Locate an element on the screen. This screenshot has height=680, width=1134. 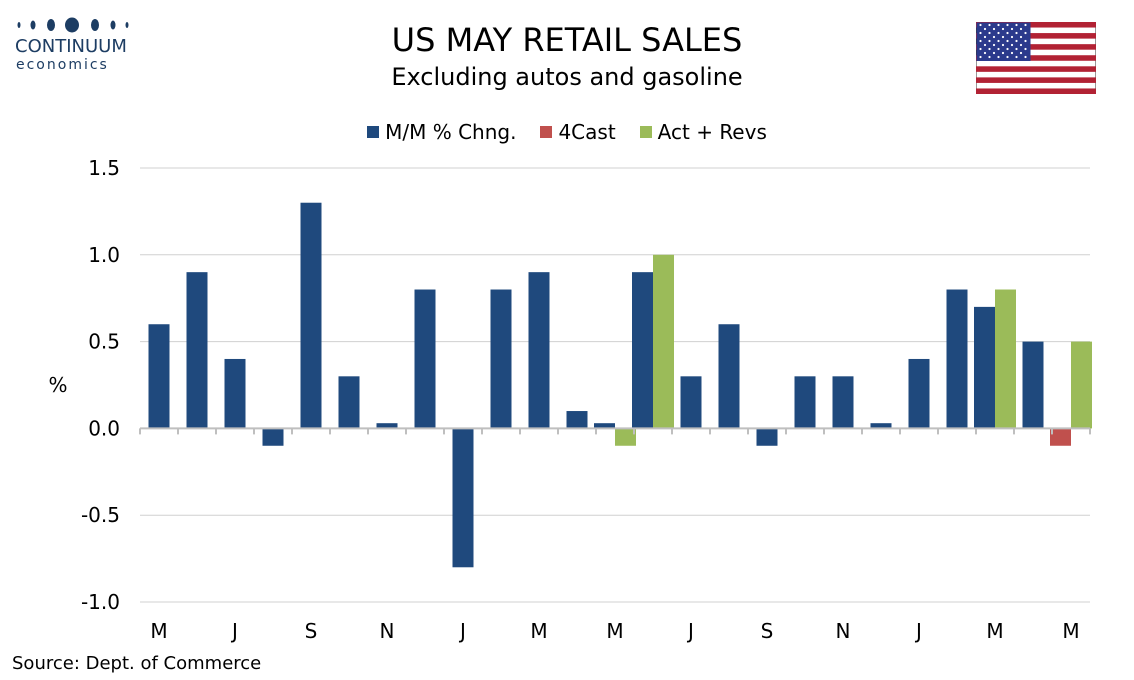
legend-item-mm: M/M % Chng. is located at coordinates (441, 132).